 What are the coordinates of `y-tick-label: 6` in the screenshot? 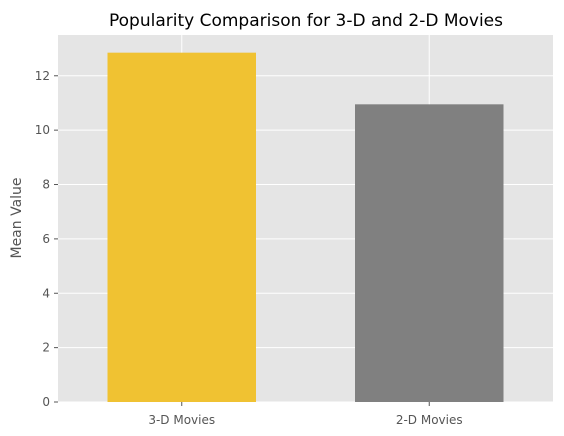 It's located at (46, 239).